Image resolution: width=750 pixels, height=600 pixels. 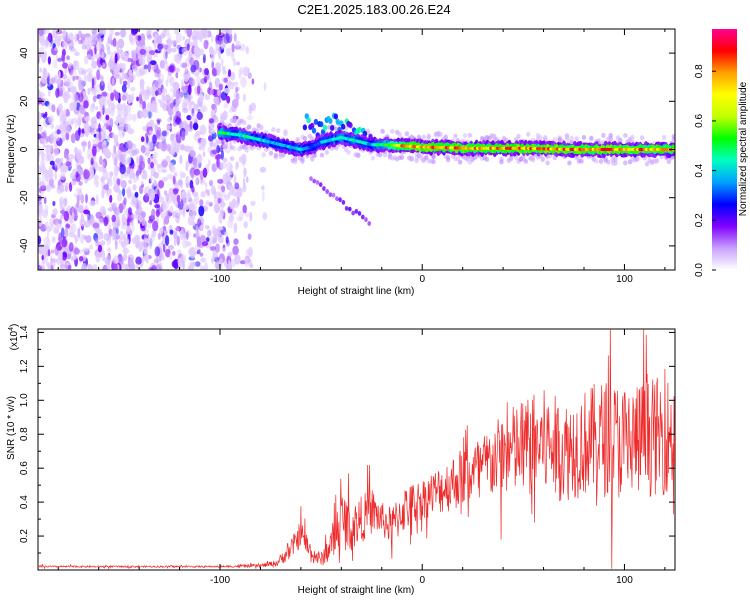 What do you see at coordinates (705, 170) in the screenshot?
I see `colorbar-ticks: 0.0 0.2 0.4 0.6 0.8` at bounding box center [705, 170].